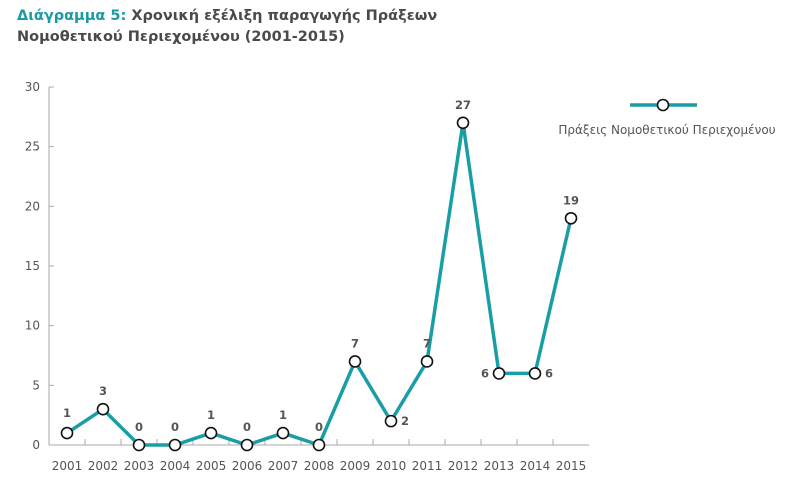  Describe the element at coordinates (67, 466) in the screenshot. I see `x-tick-label: 2001` at that location.